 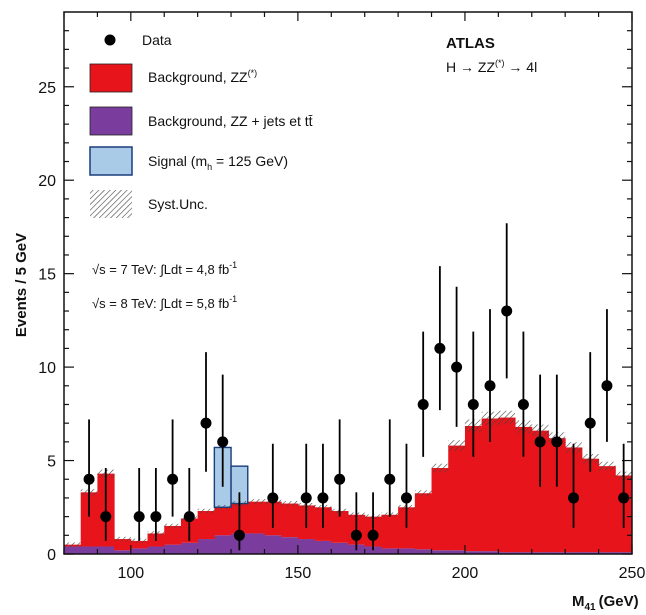 I want to click on legend-label-signal: Signal (mh = 125 GeV), so click(x=218, y=162).